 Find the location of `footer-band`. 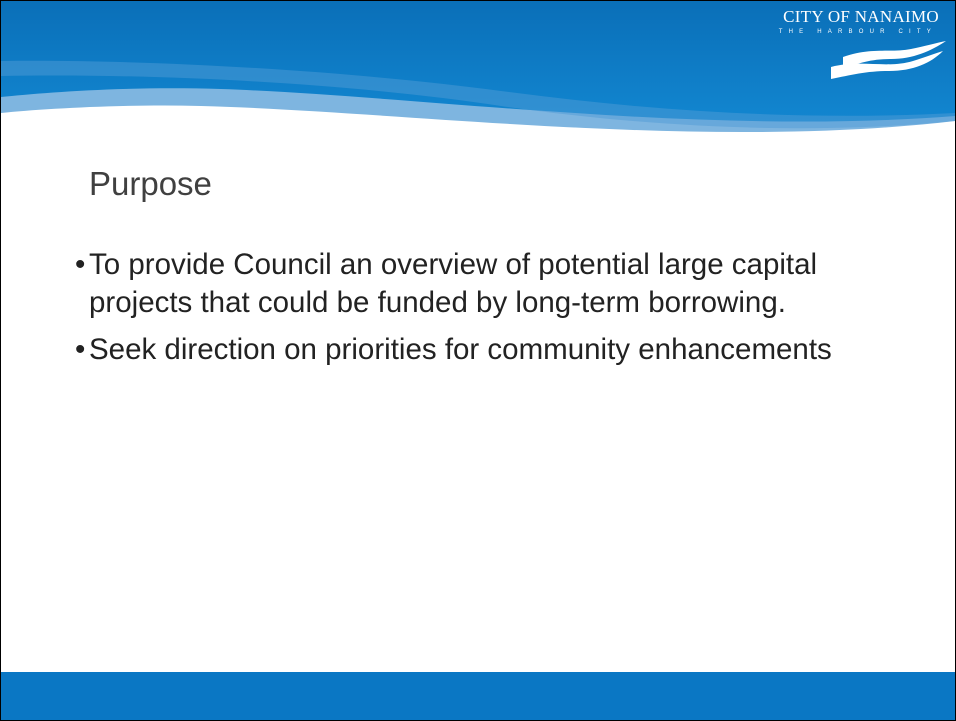

footer-band is located at coordinates (478, 696).